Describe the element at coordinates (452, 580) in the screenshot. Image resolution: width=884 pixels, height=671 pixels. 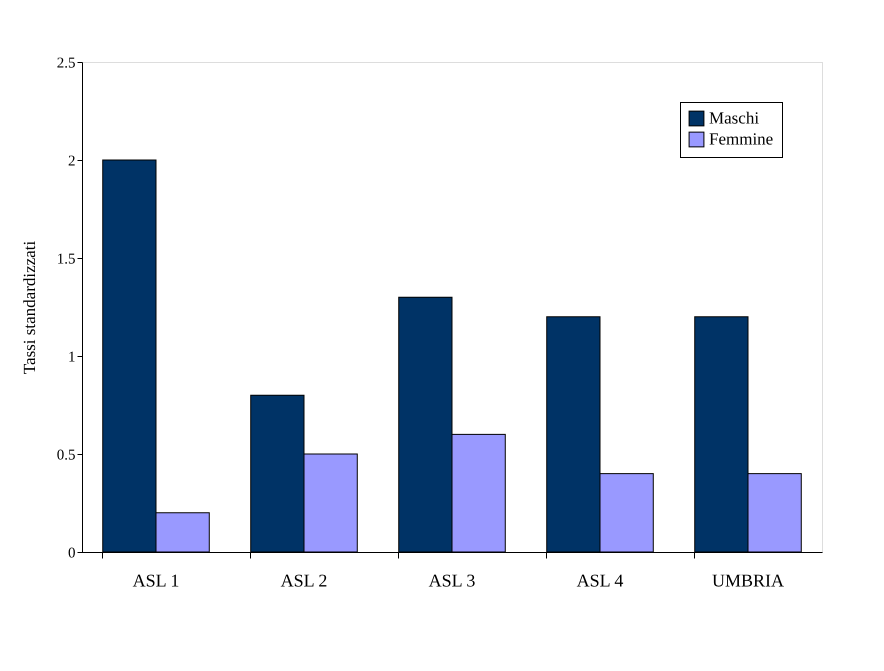
I see `x-tick-label: ASL 3` at that location.